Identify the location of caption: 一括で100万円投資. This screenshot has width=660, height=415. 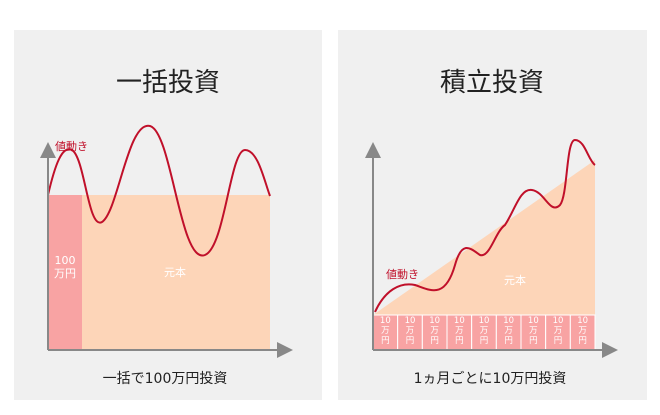
(165, 379).